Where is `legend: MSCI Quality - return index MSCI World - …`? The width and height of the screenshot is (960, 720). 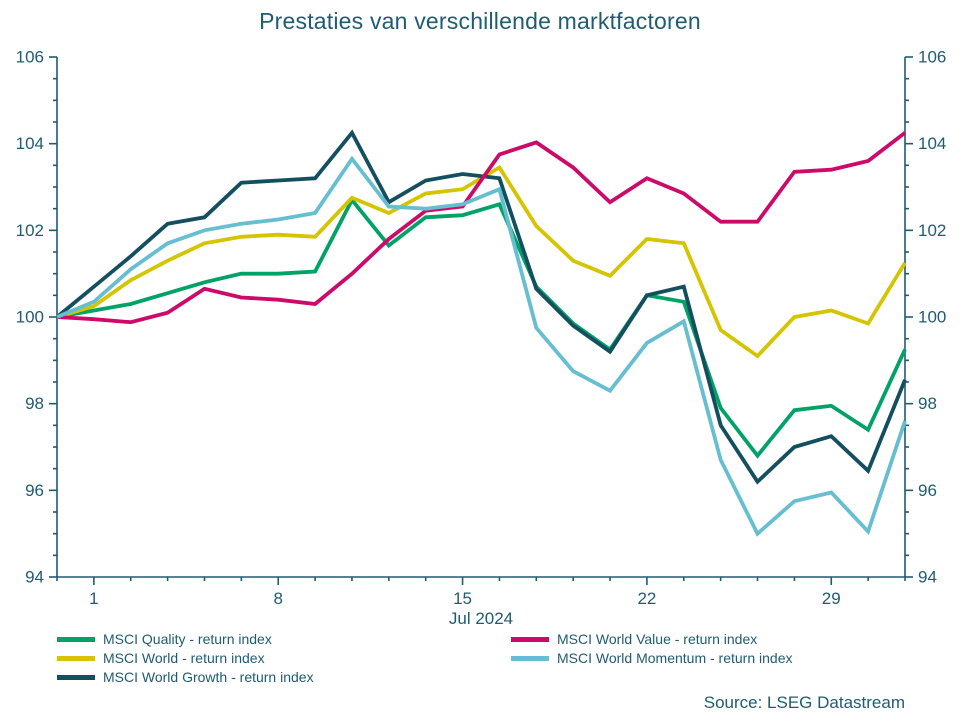
legend: MSCI Quality - return index MSCI World - … is located at coordinates (481, 659).